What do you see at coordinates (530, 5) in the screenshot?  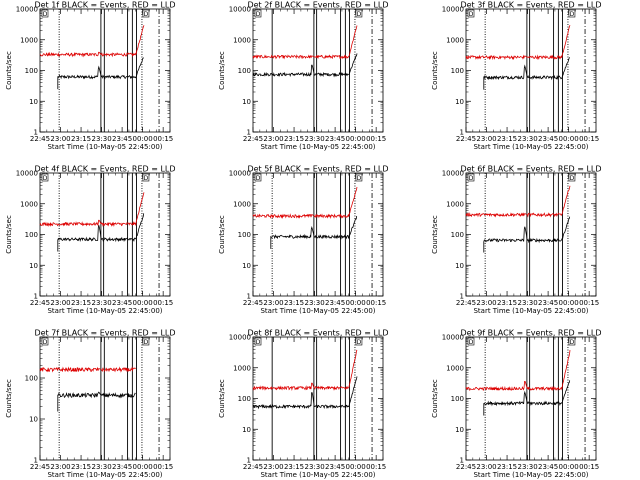 I see `plot-title: Det 3f BLACK = Events, RED = LLD` at bounding box center [530, 5].